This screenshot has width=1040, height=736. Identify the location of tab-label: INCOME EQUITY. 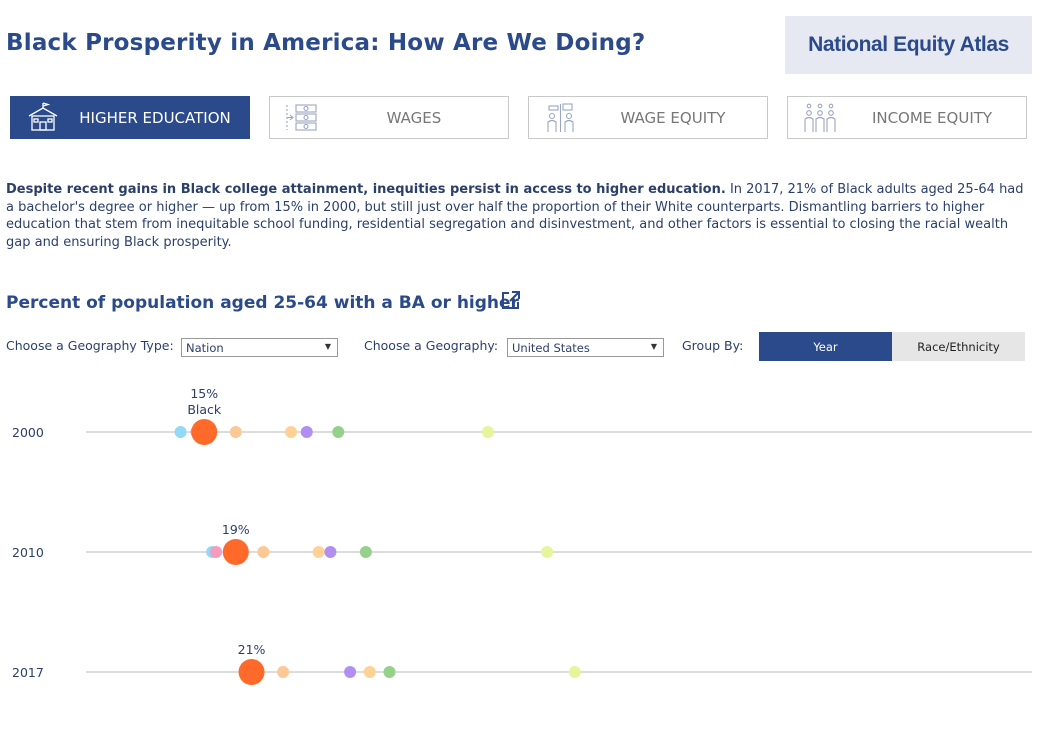
(932, 117).